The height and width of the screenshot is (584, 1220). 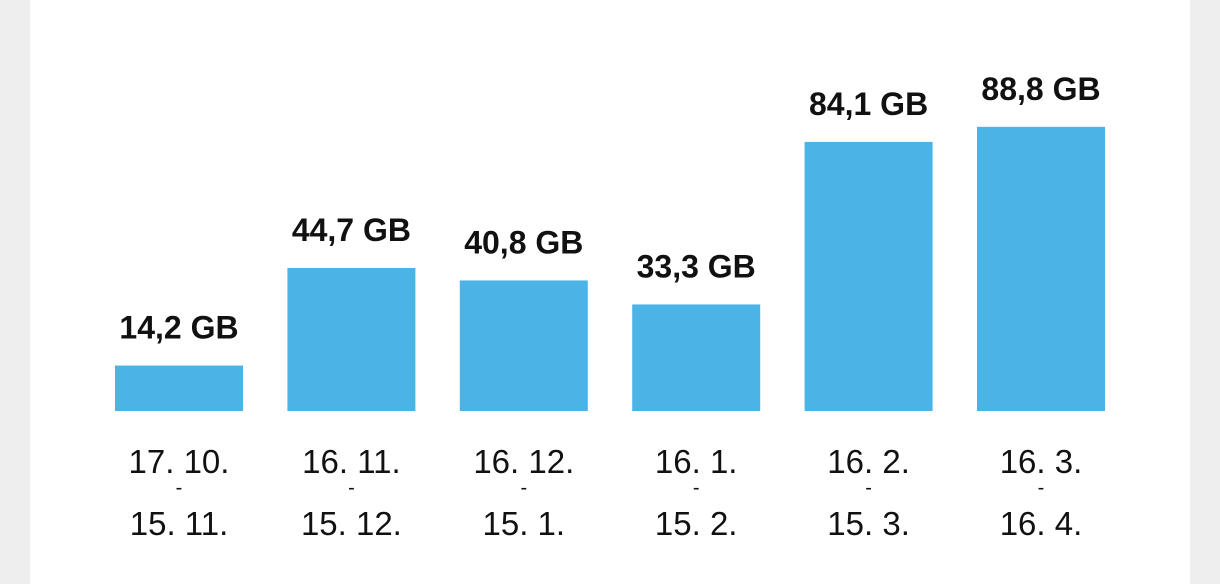 What do you see at coordinates (179, 523) in the screenshot?
I see `category-end-label-1: 15. 11.` at bounding box center [179, 523].